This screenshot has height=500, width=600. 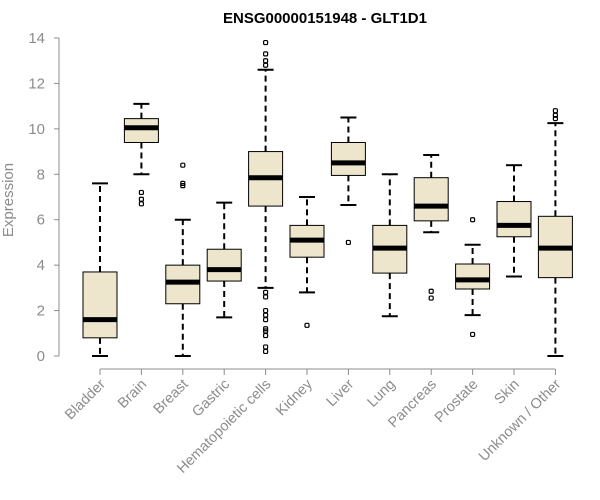 What do you see at coordinates (132, 394) in the screenshot?
I see `x-tick-label: Brain` at bounding box center [132, 394].